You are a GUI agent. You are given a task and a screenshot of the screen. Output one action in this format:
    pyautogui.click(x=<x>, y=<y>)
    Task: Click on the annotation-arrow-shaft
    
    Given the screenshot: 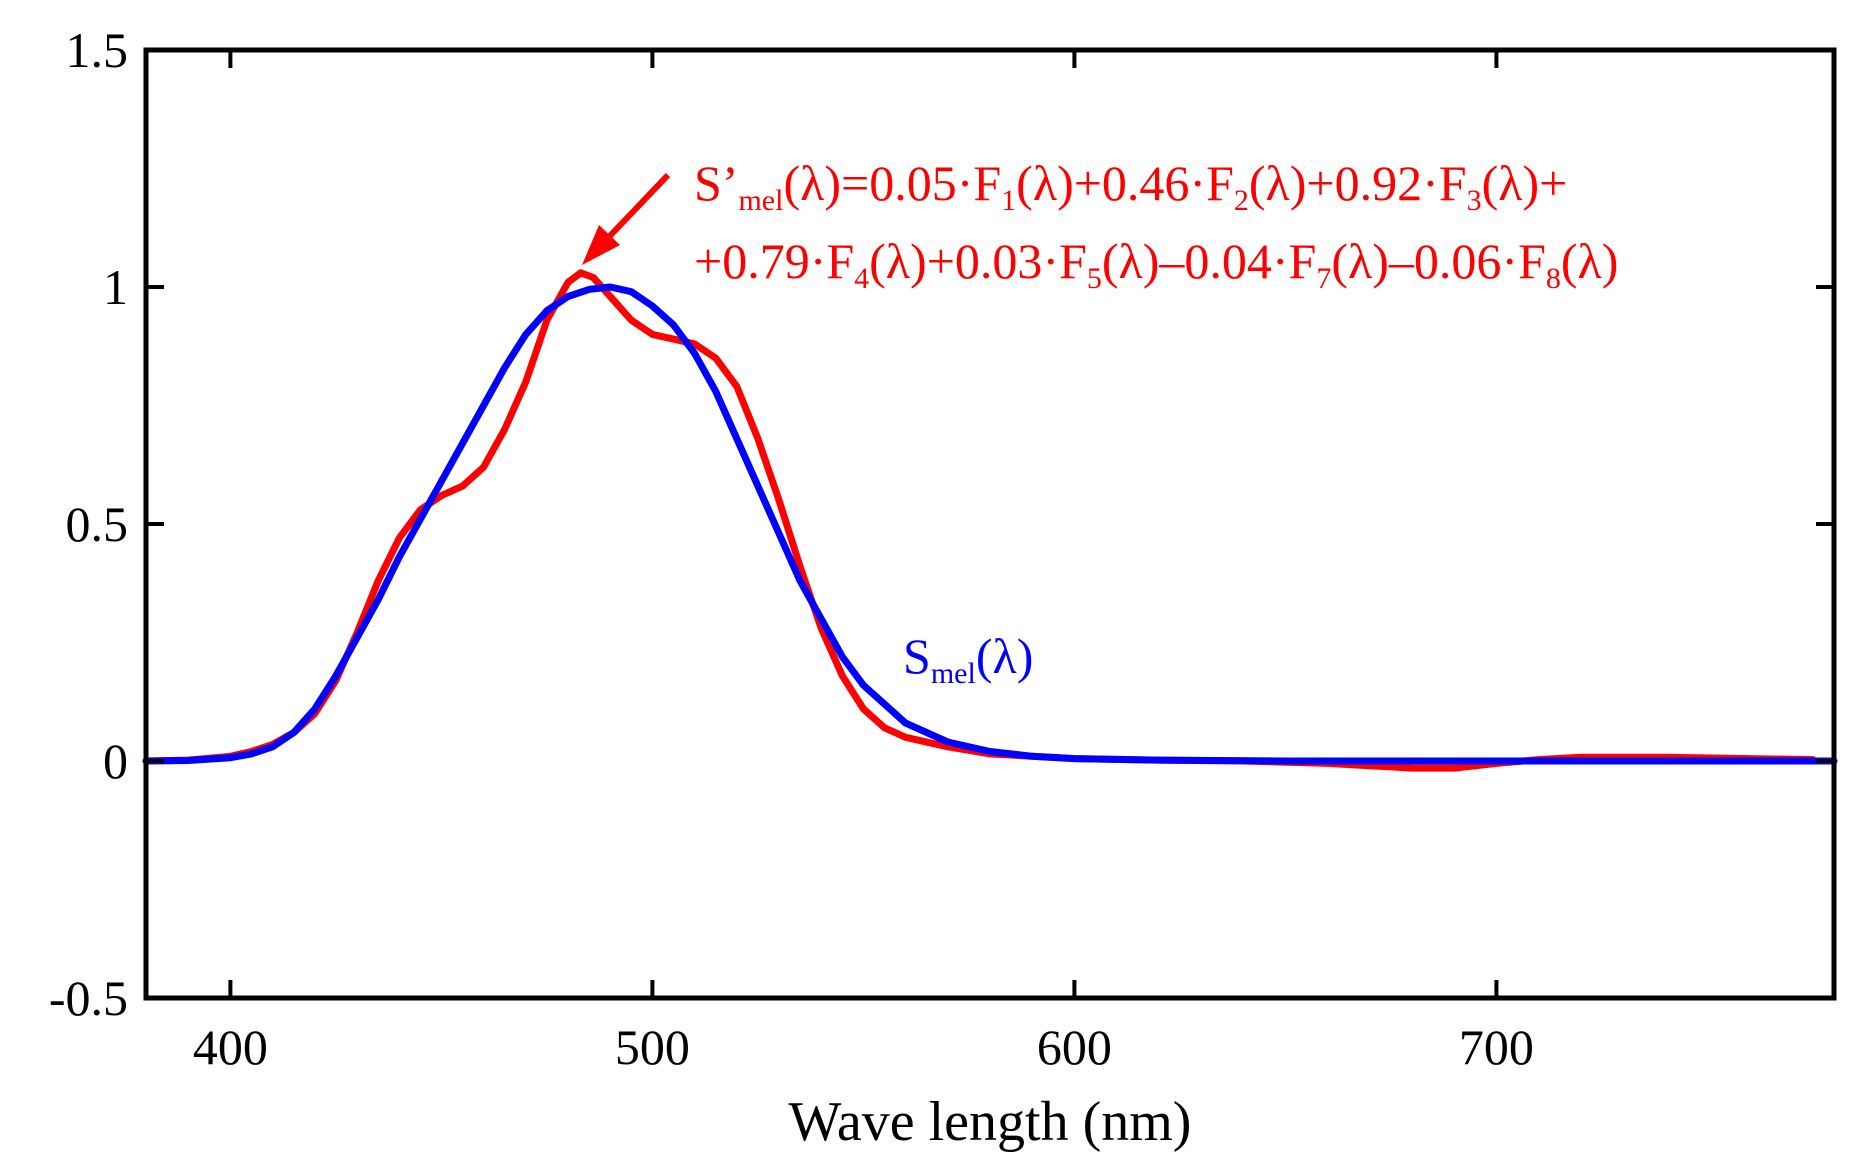 What is the action you would take?
    pyautogui.click(x=637, y=207)
    